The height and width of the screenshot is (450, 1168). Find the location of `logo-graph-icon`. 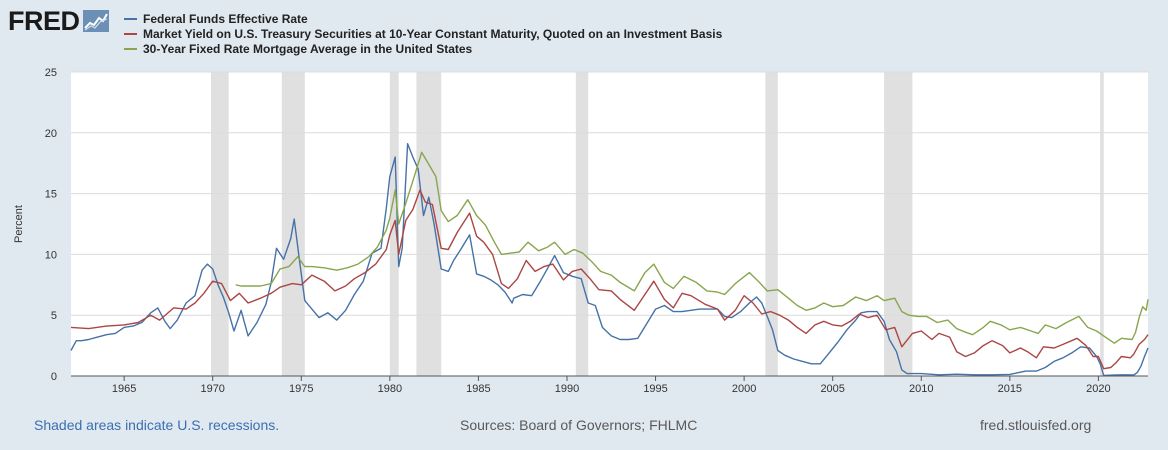

logo-graph-icon is located at coordinates (95, 21).